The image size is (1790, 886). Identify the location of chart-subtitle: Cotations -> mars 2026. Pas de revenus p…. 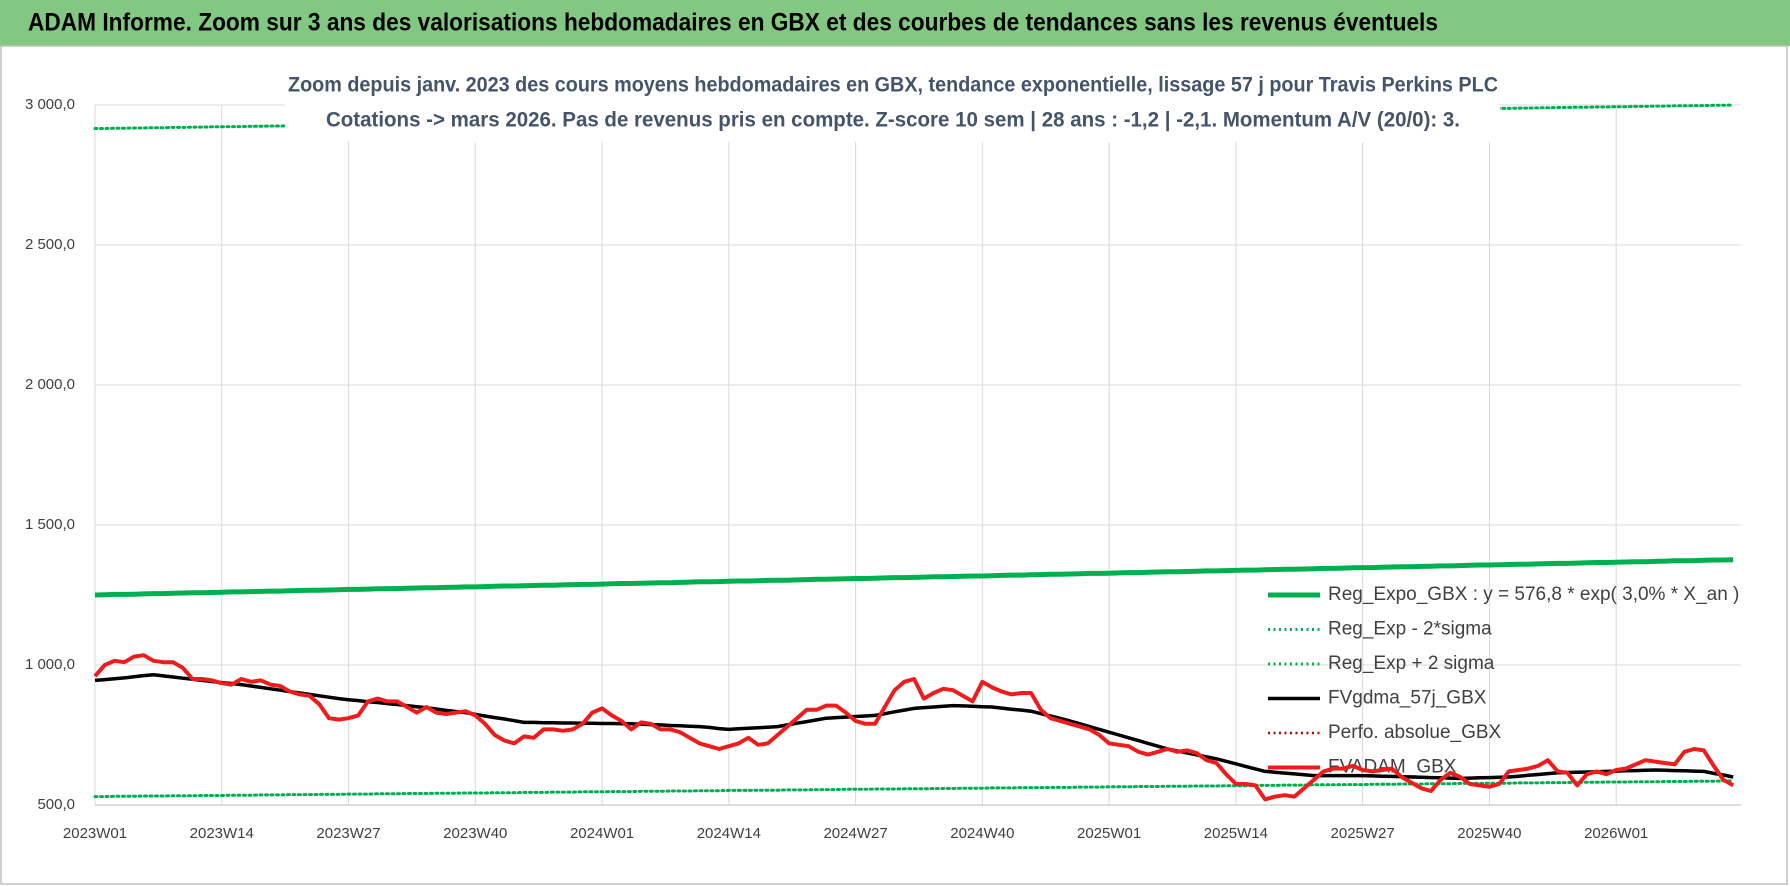
(893, 120).